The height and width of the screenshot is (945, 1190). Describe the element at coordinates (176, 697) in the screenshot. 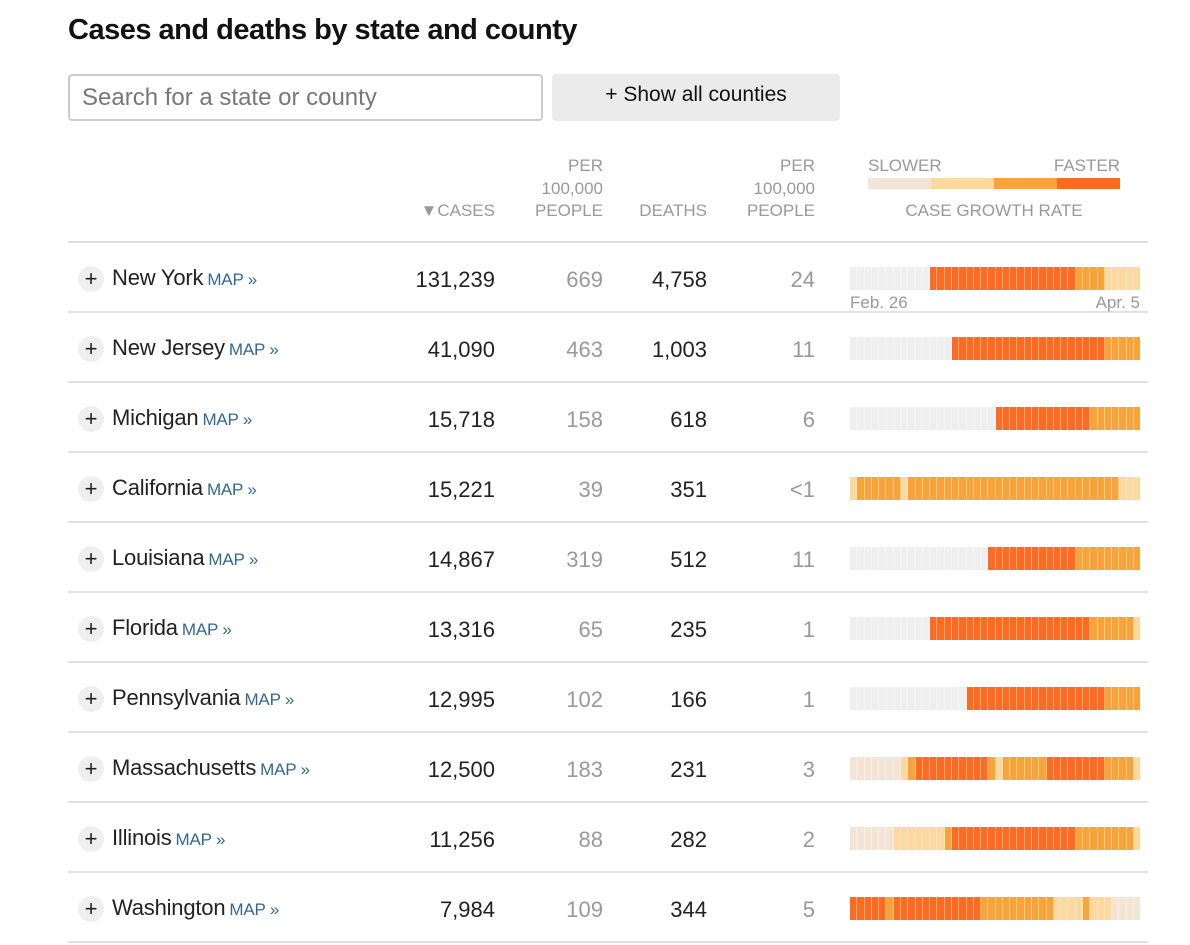

I see `state-name: Pennsylvania` at that location.